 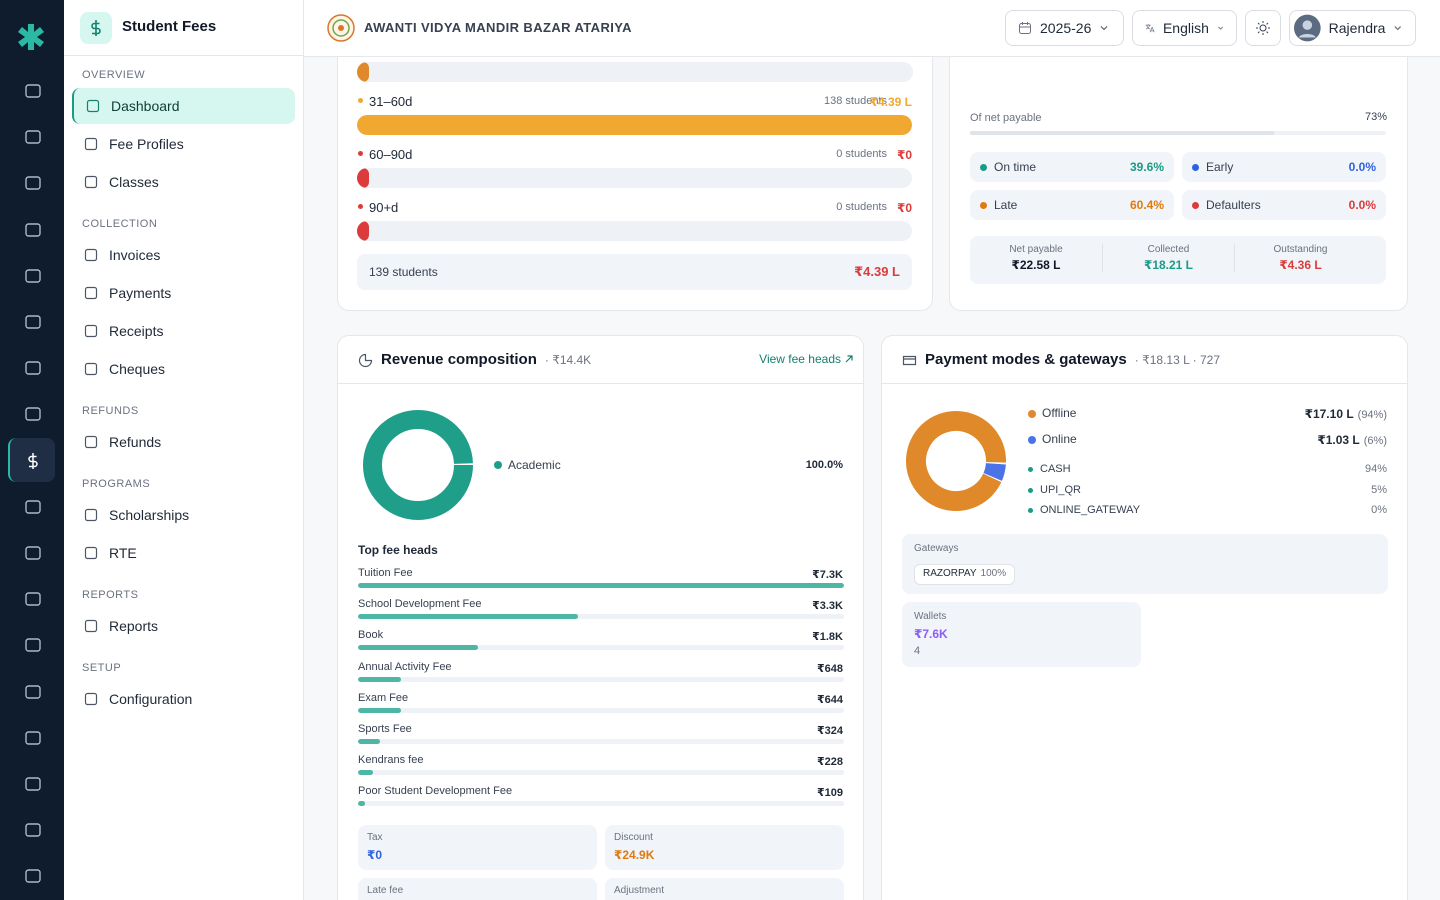 I want to click on summary-label: Collected, so click(x=1168, y=249).